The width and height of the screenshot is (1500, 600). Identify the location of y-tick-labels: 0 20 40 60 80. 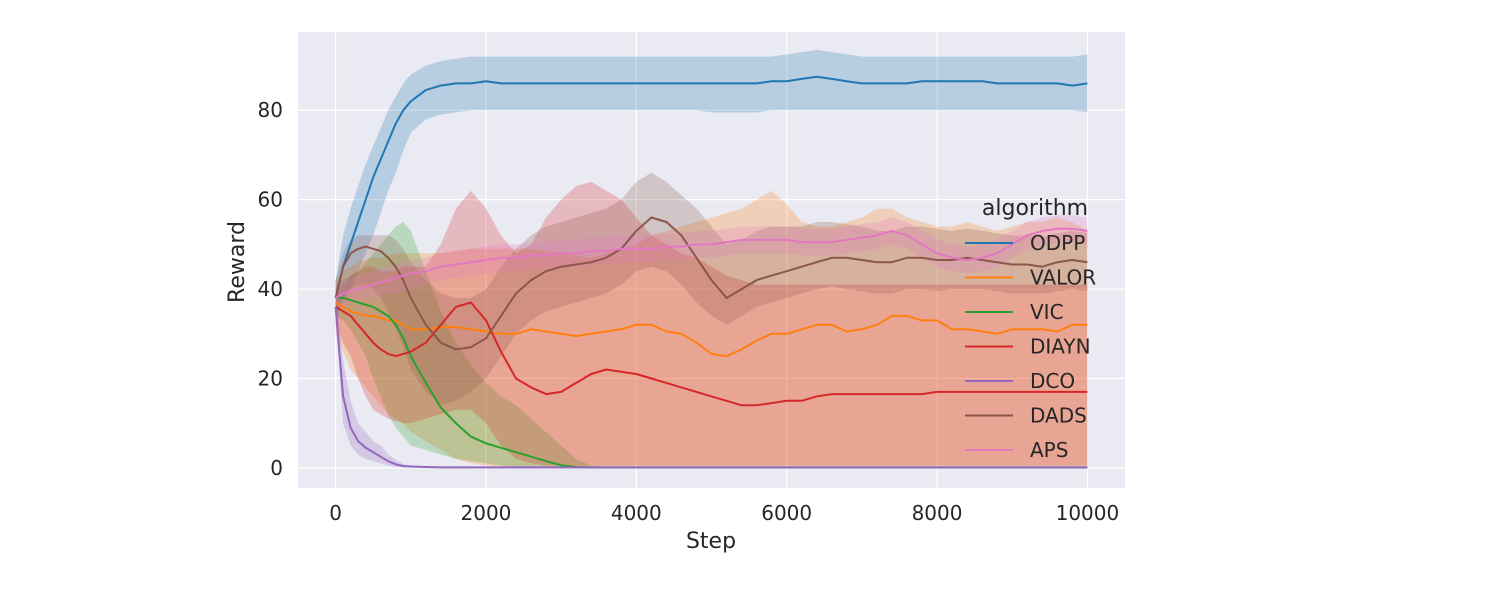
(270, 289).